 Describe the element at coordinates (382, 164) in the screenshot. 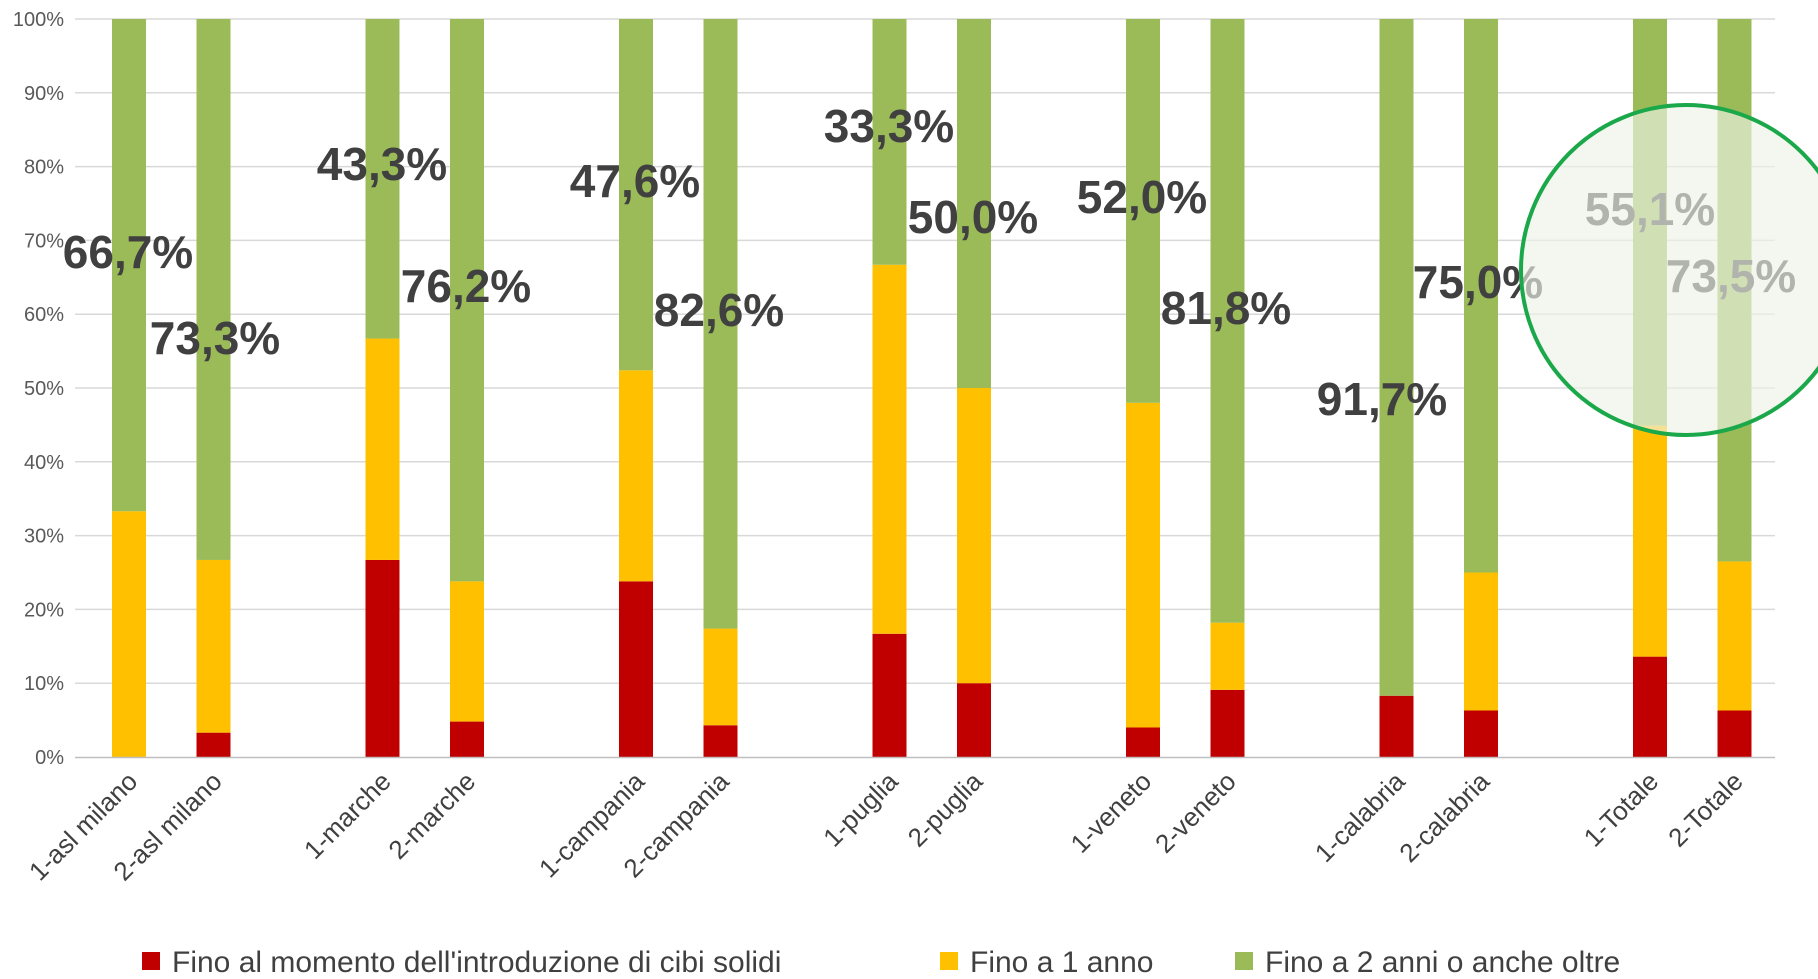

I see `data-label: 43,3%` at that location.